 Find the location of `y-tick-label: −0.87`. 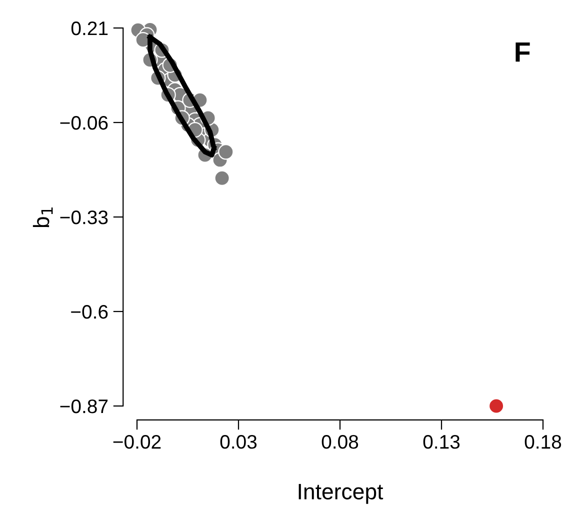

y-tick-label: −0.87 is located at coordinates (84, 406).